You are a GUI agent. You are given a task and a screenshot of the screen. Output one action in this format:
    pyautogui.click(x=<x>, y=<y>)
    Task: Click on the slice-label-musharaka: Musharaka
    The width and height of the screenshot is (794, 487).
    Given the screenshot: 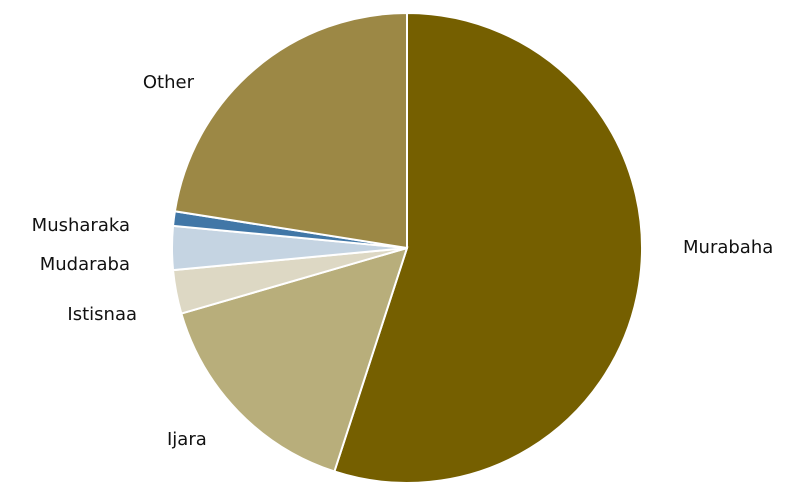 What is the action you would take?
    pyautogui.click(x=81, y=225)
    